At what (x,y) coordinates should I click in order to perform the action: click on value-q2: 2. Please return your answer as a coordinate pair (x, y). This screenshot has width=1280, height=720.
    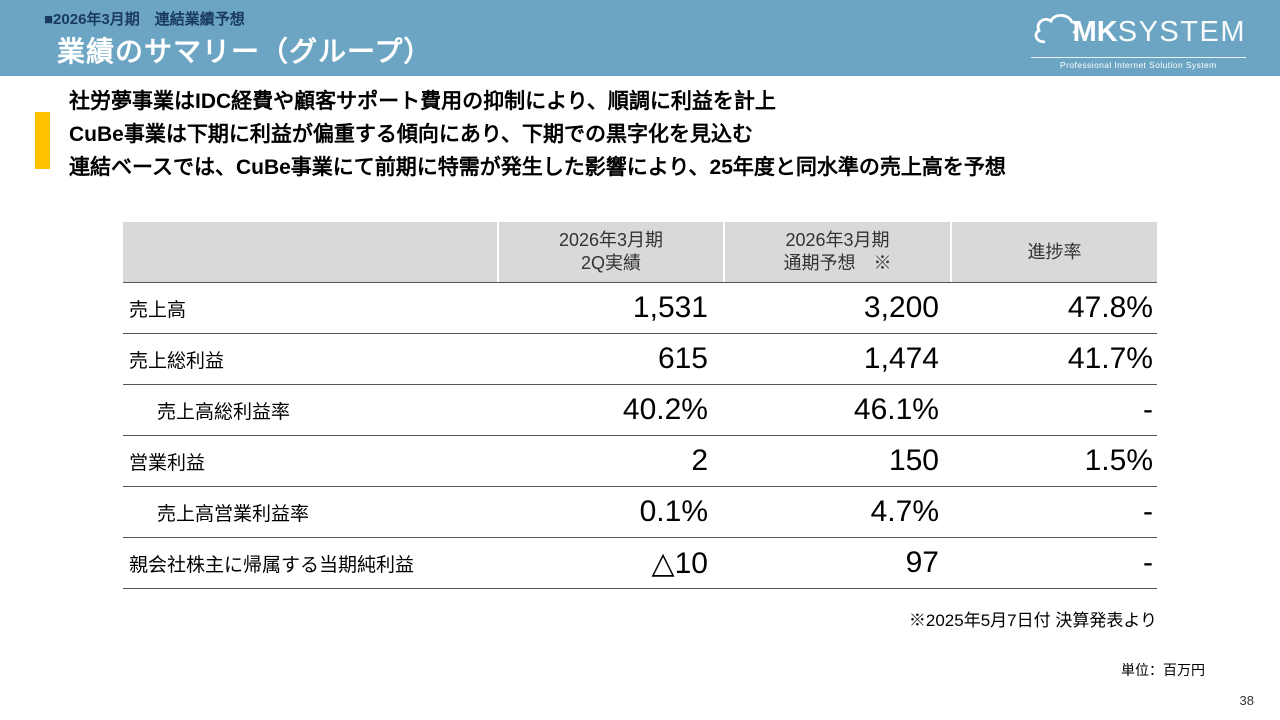
    Looking at the image, I should click on (699, 460).